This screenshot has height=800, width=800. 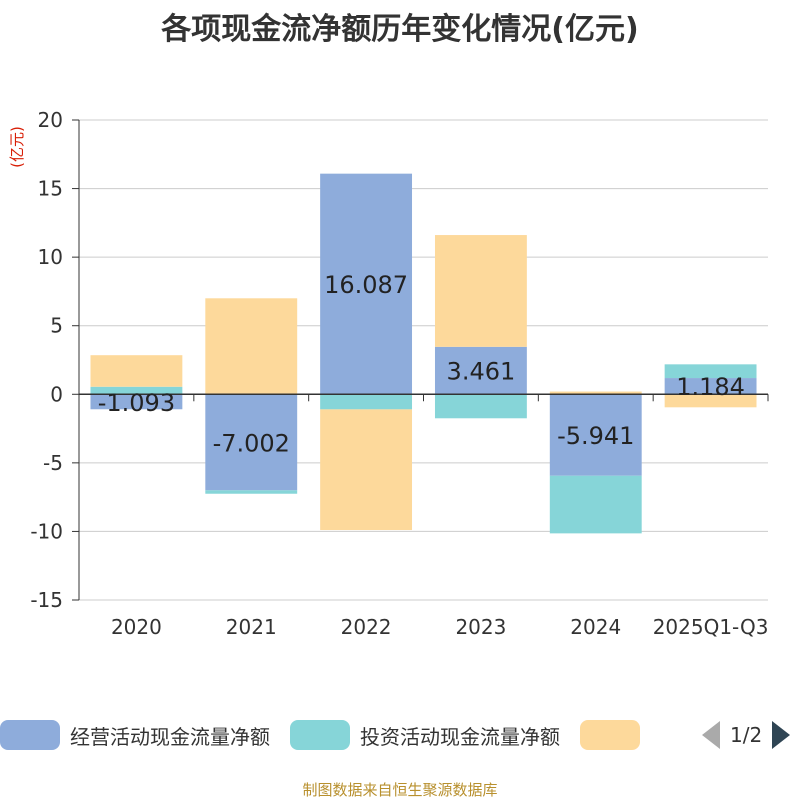 I want to click on data-label: -5.941, so click(x=595, y=436).